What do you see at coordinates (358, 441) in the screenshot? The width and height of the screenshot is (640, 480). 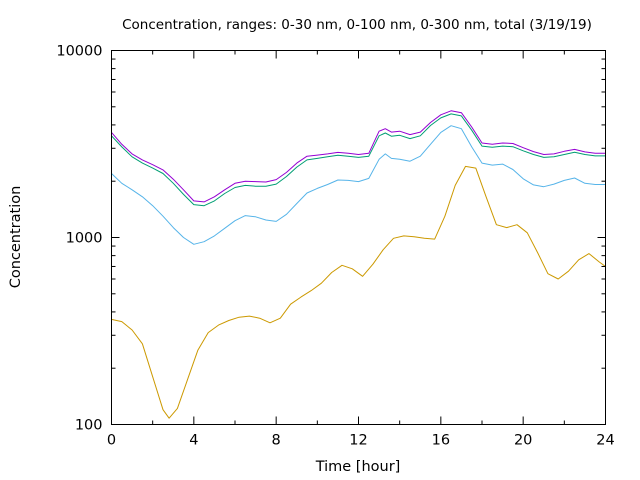 I see `x-tick-label: 12` at bounding box center [358, 441].